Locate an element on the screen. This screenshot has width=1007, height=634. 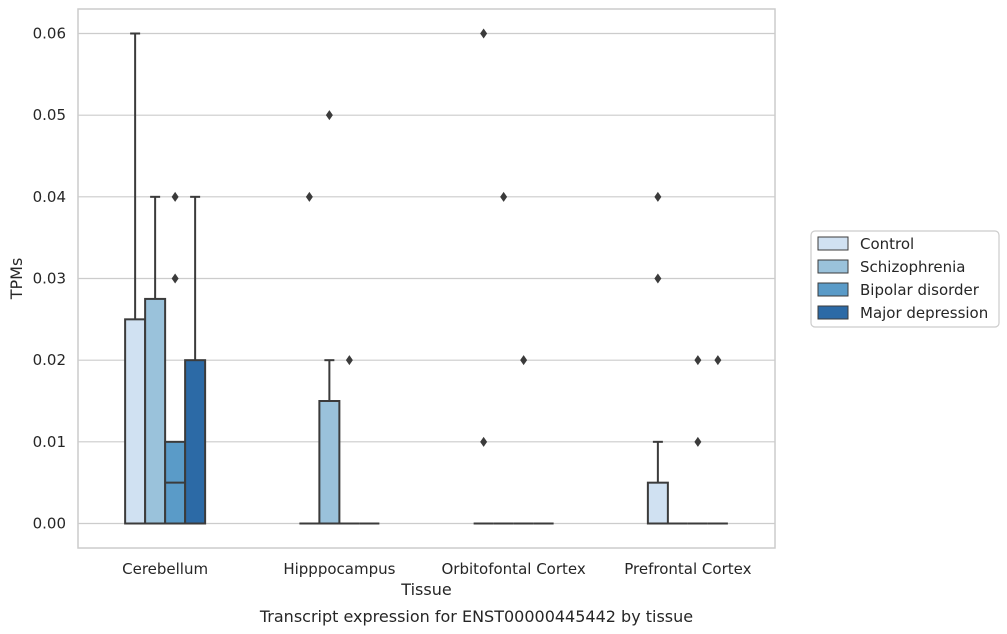
y-tick-label: 0.04 is located at coordinates (49, 197).